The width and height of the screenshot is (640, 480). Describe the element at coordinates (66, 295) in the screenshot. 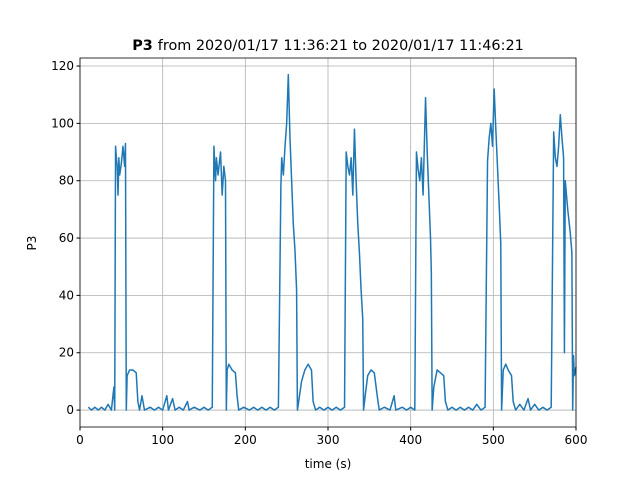

I see `y-tick-label: 40` at that location.